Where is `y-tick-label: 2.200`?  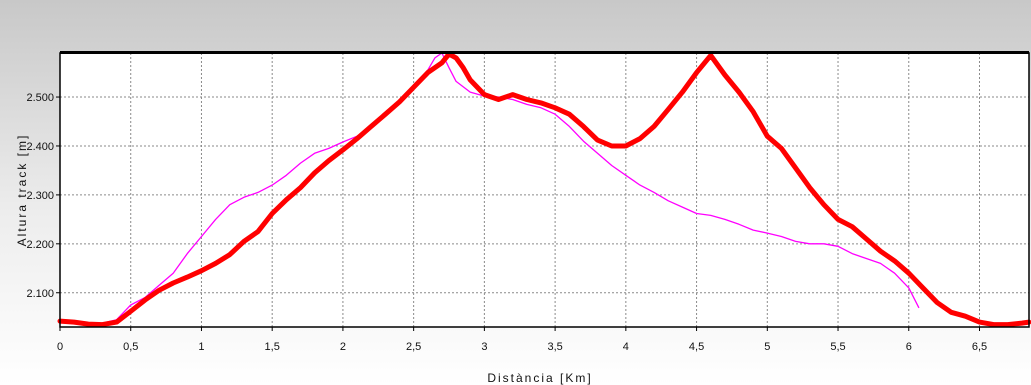
y-tick-label: 2.200 is located at coordinates (40, 245).